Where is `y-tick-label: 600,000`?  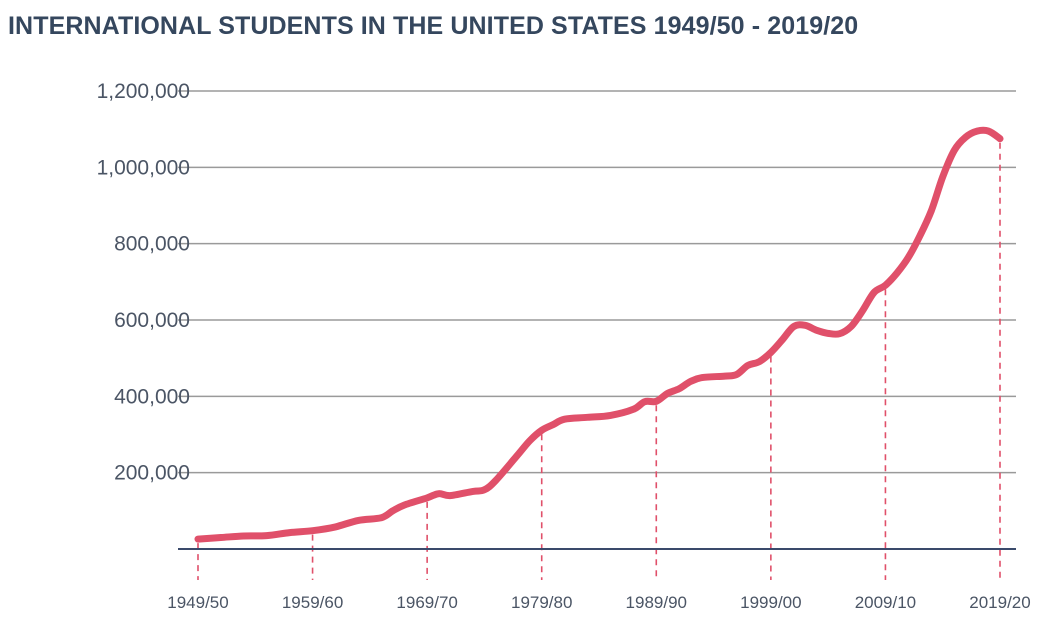 y-tick-label: 600,000 is located at coordinates (152, 320).